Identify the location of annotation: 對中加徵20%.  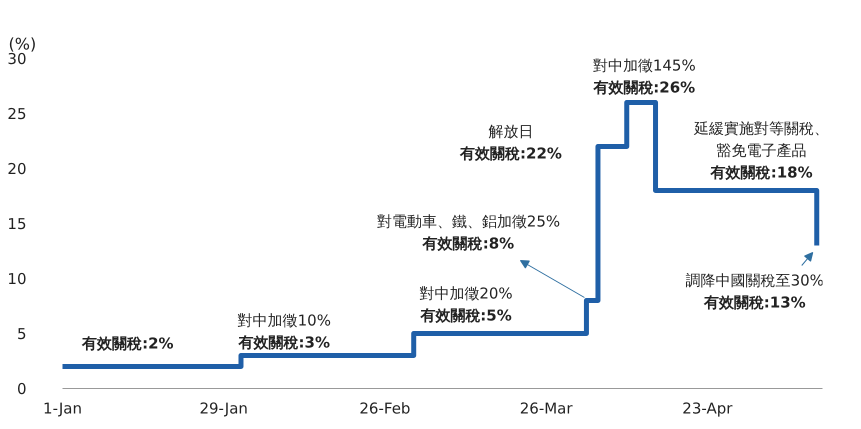
(466, 293).